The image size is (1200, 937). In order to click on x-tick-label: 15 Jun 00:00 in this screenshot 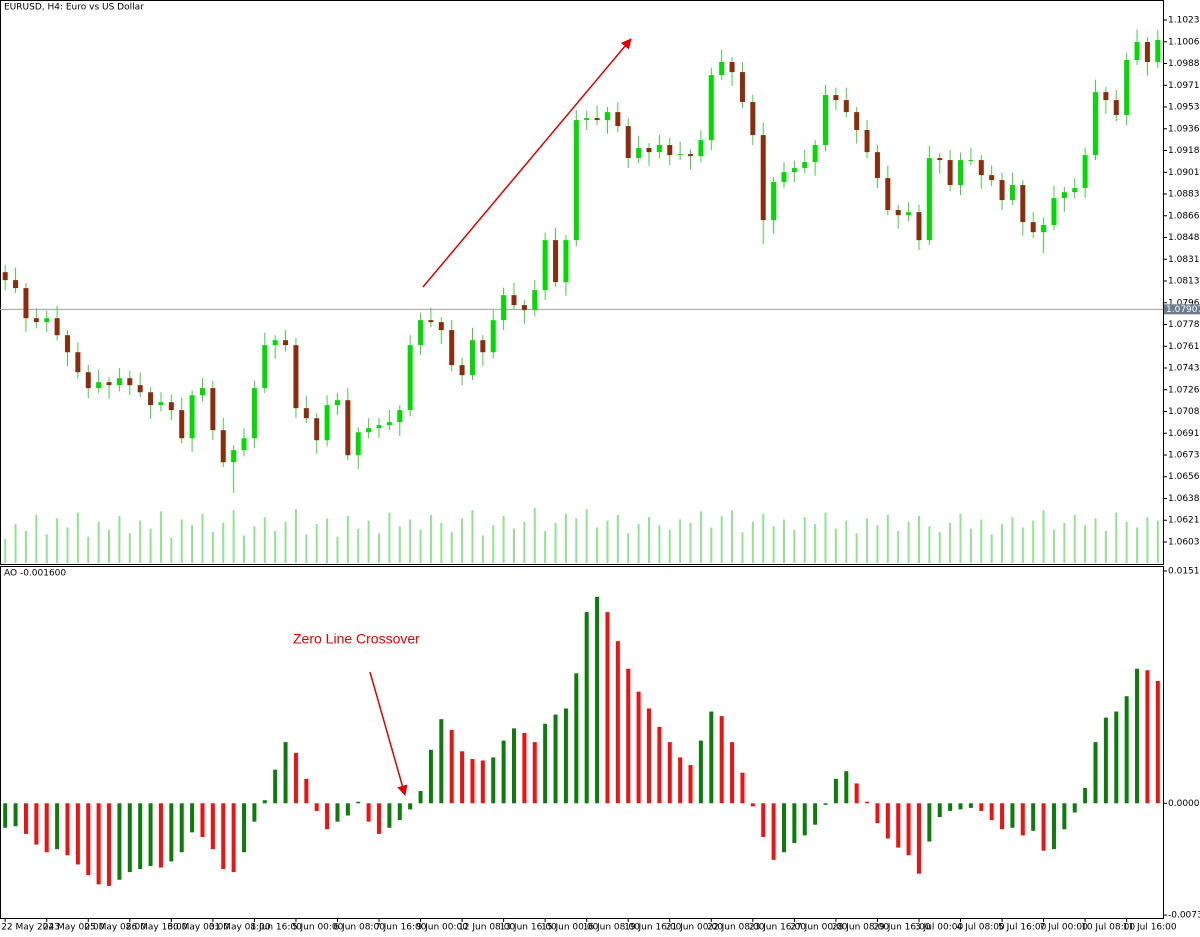, I will do `click(569, 928)`.